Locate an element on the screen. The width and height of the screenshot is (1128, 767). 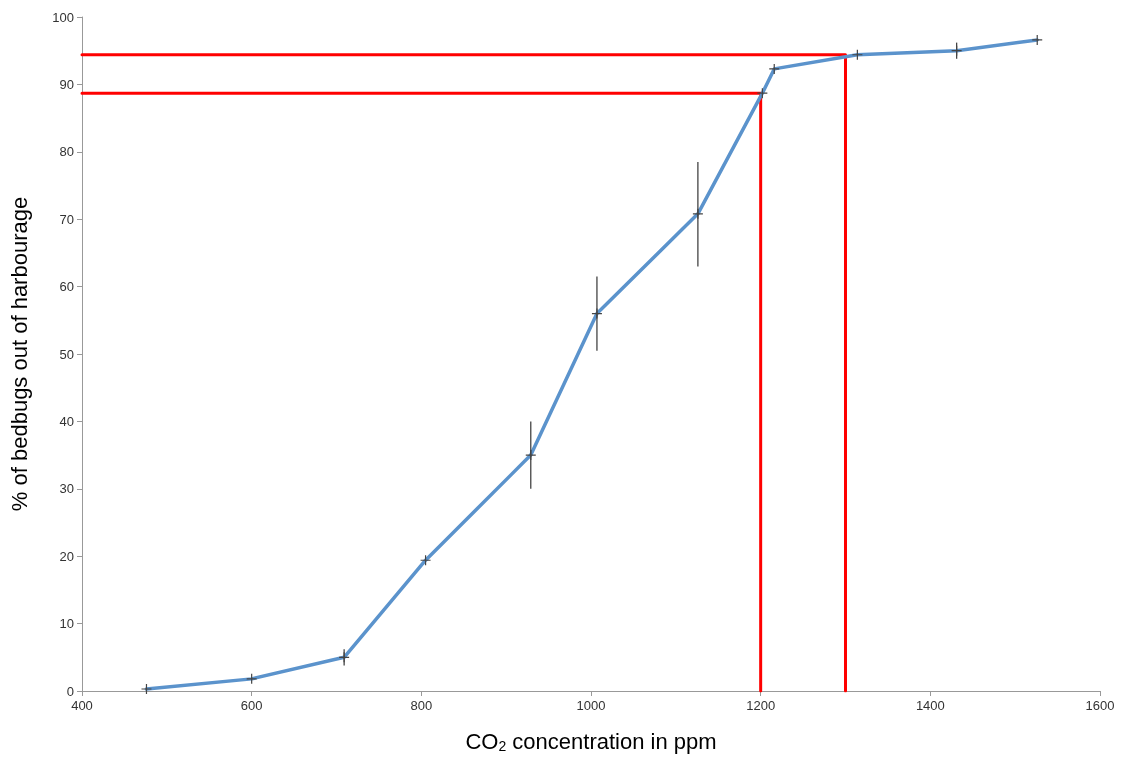
y-tick-label: 10 is located at coordinates (66, 624).